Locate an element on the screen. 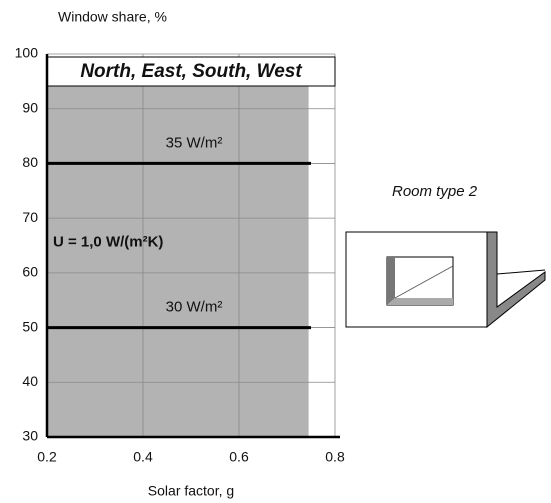  window is located at coordinates (420, 281).